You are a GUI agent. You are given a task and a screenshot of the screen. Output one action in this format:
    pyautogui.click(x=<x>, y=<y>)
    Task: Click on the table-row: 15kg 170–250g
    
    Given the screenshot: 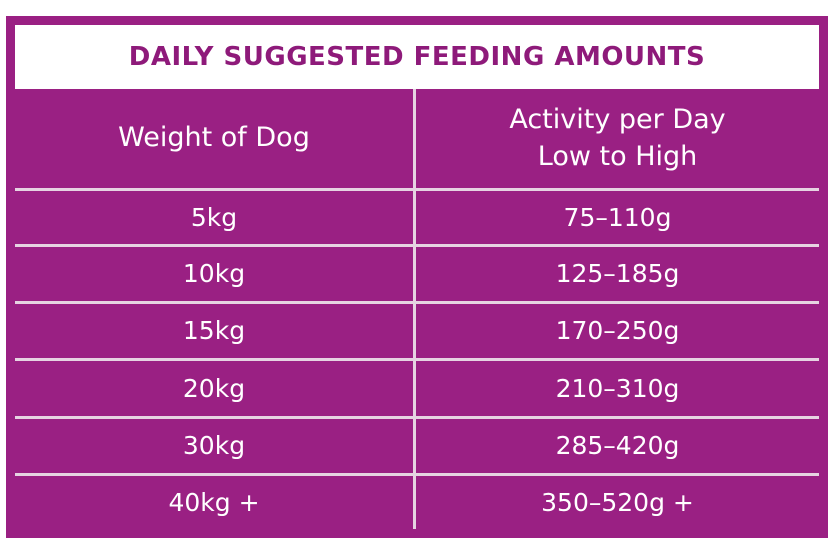 What is the action you would take?
    pyautogui.click(x=417, y=331)
    